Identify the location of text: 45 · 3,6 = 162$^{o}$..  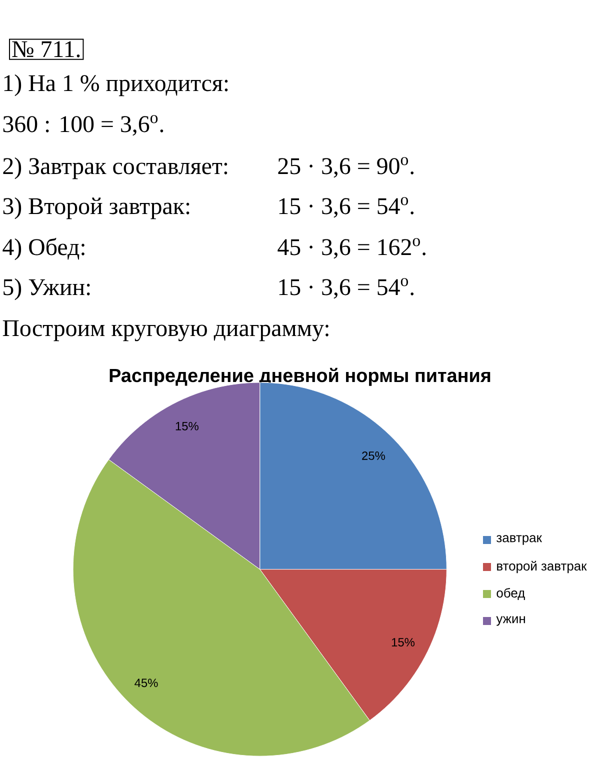
(352, 248).